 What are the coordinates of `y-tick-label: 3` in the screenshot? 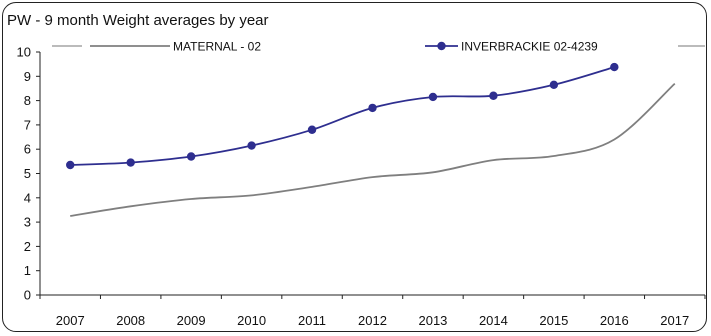 It's located at (27, 222).